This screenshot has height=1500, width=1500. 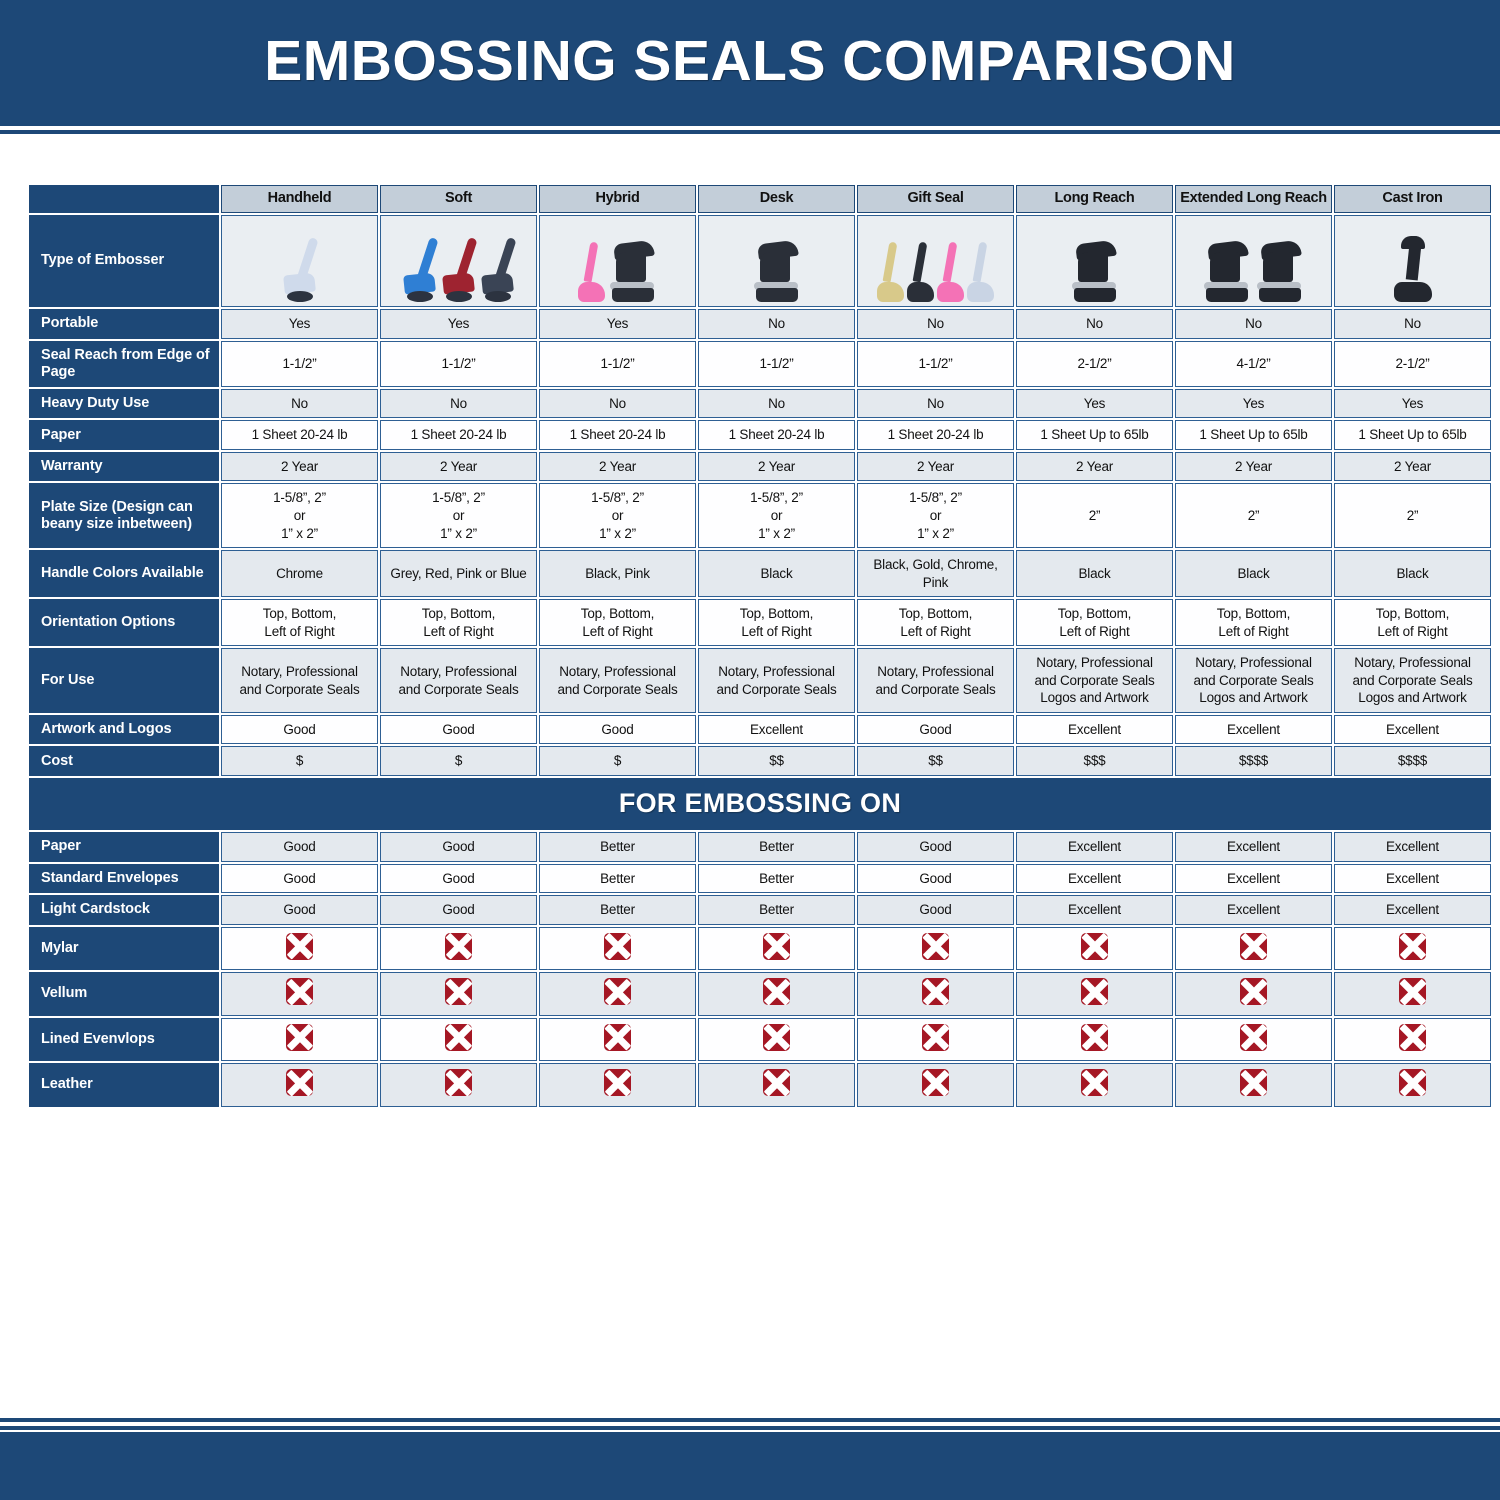 I want to click on soft-embosser-image, so click(x=458, y=261).